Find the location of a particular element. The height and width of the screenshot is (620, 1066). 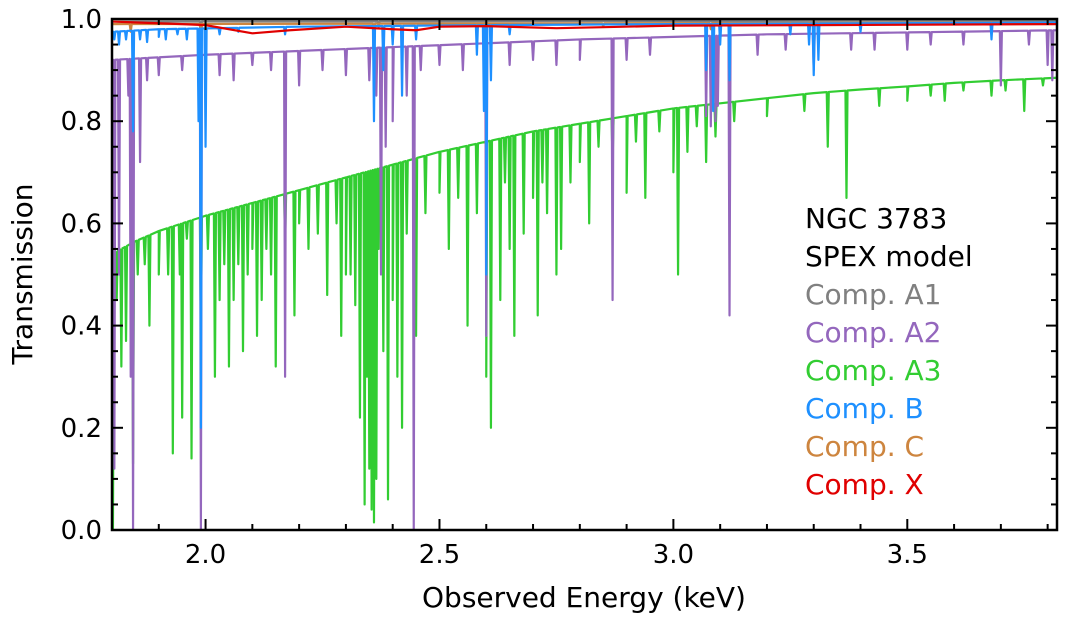

y-tick-label: 1.0 is located at coordinates (81, 20).